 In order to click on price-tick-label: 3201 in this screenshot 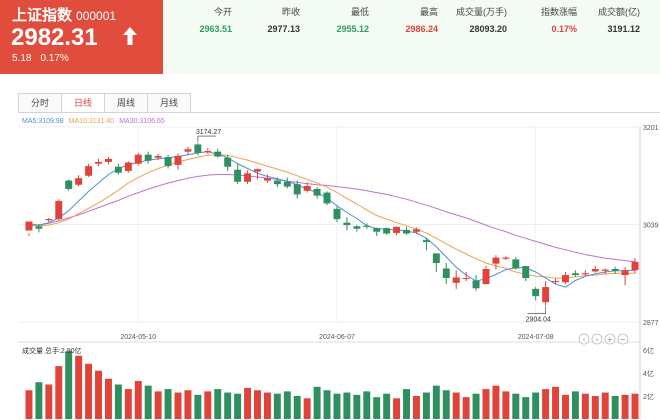, I will do `click(651, 128)`.